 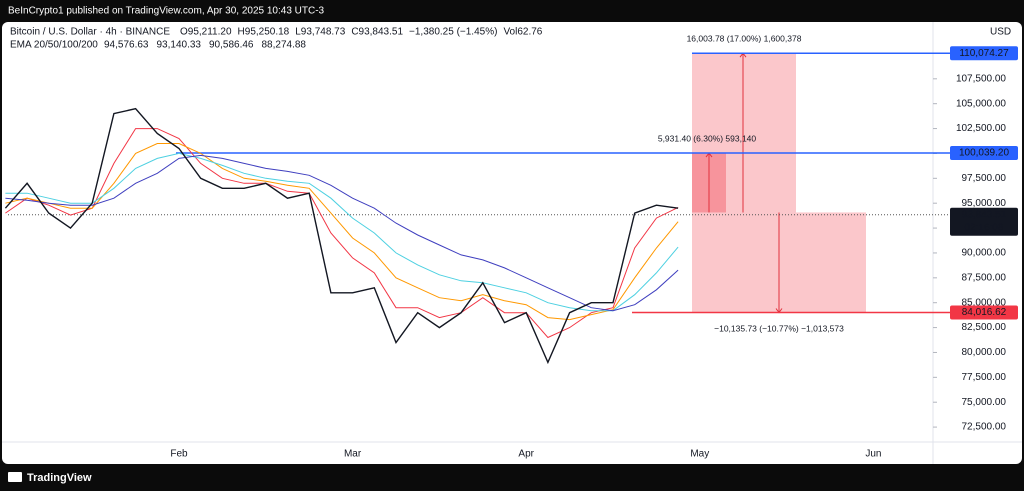 What do you see at coordinates (984, 377) in the screenshot?
I see `y-tick-label: 77,500.00` at bounding box center [984, 377].